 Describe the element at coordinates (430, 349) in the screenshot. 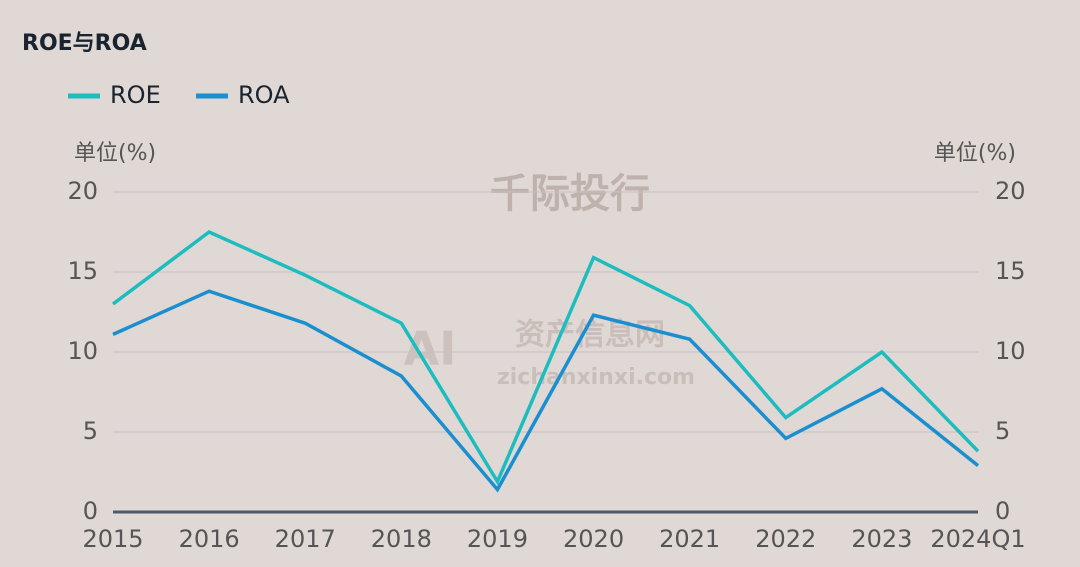

I see `watermark: AI` at that location.